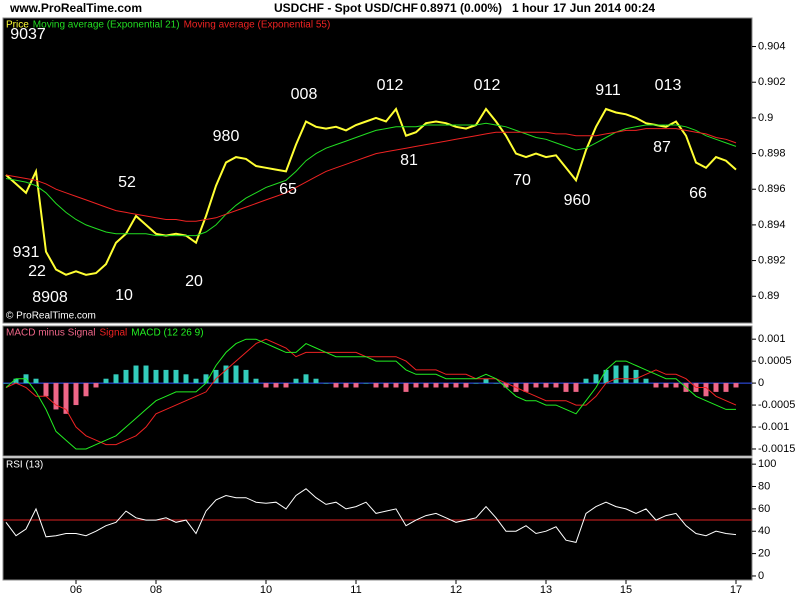 The width and height of the screenshot is (800, 600). I want to click on y-tick-label: -0.0005, so click(776, 405).